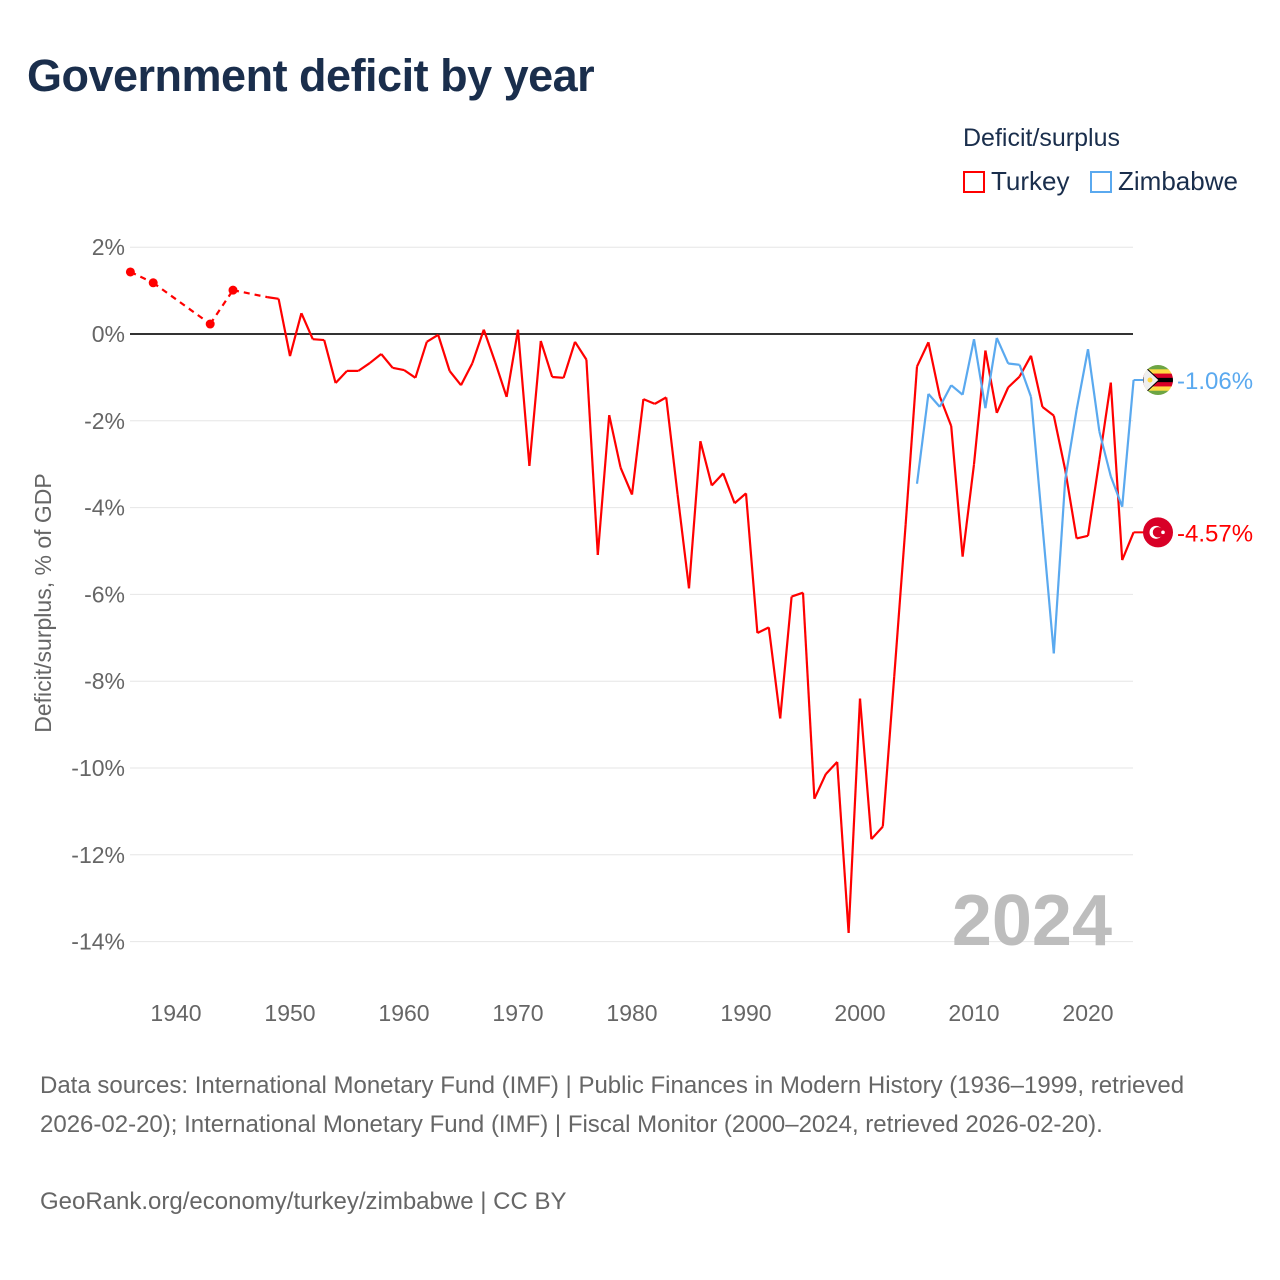  What do you see at coordinates (1030, 181) in the screenshot?
I see `legend-label: Turkey` at bounding box center [1030, 181].